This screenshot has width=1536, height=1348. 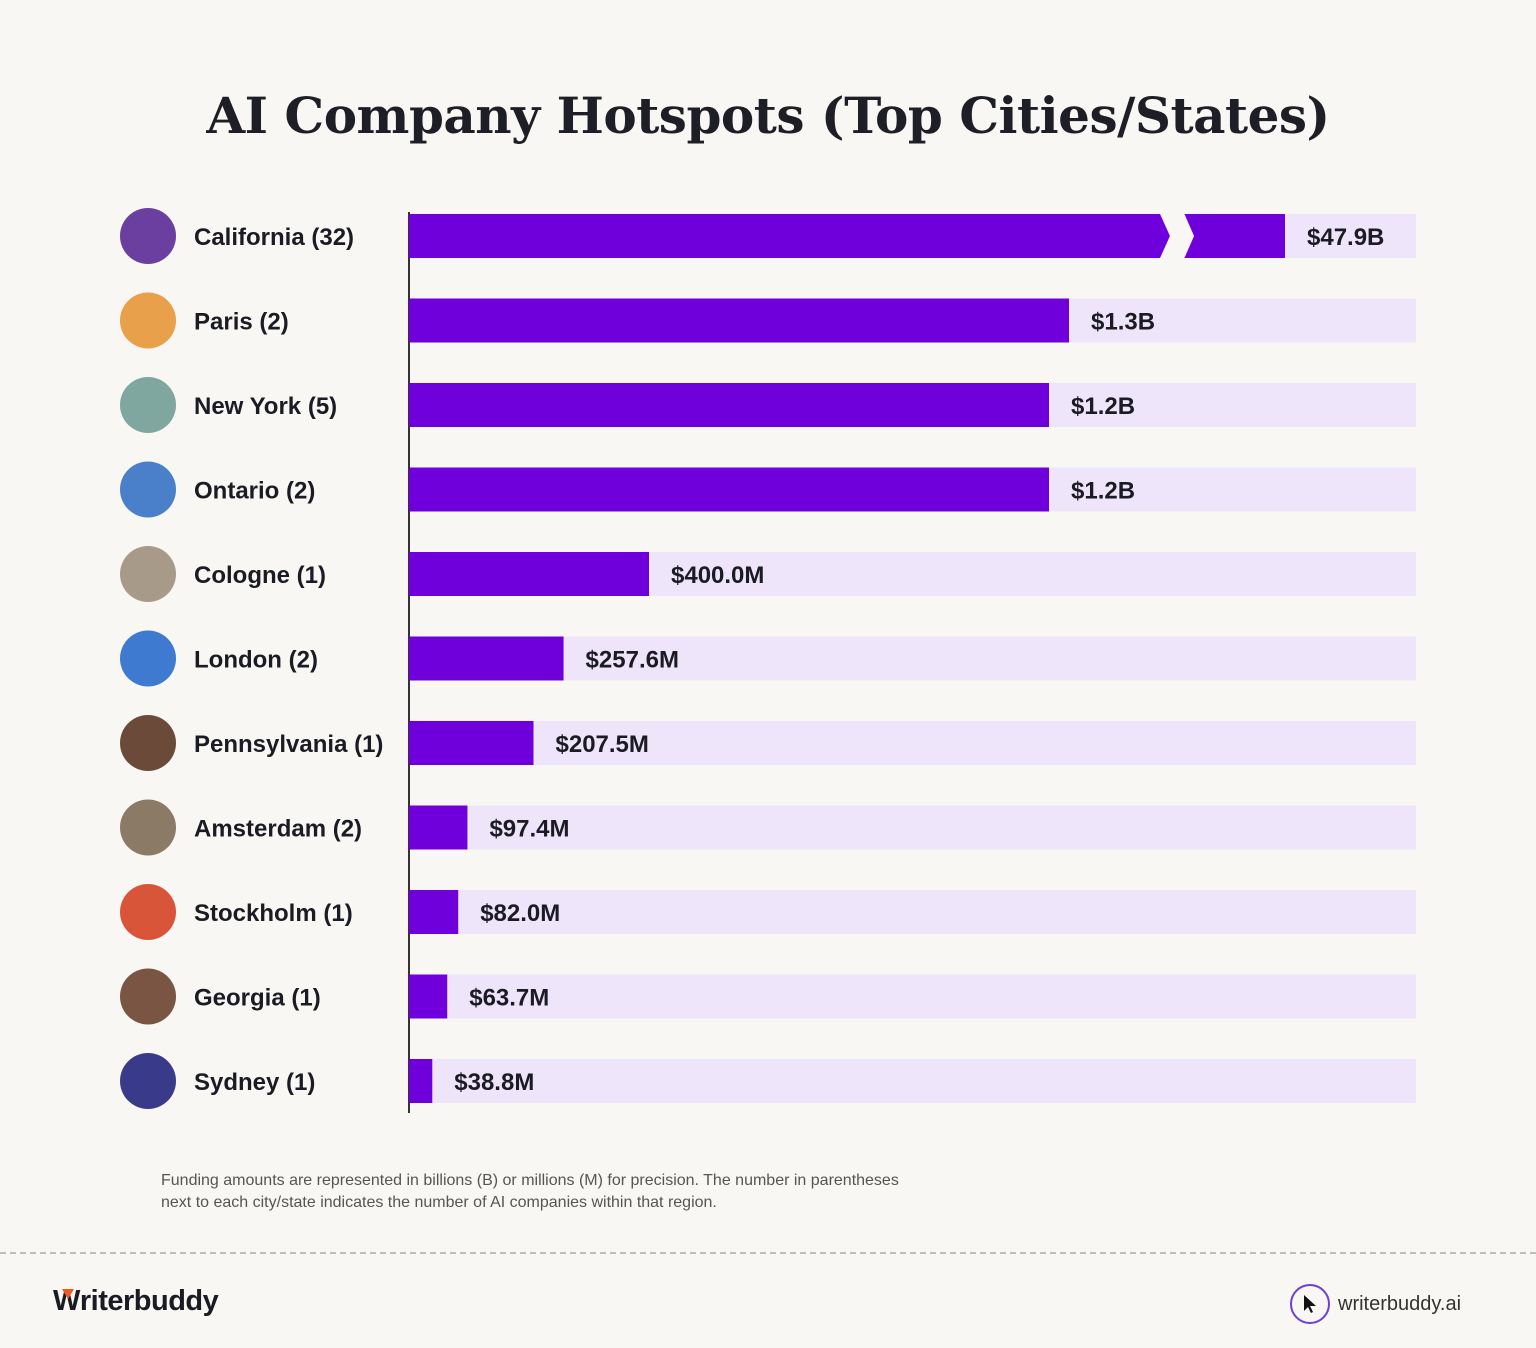 What do you see at coordinates (1310, 1304) in the screenshot?
I see `cursor-icon` at bounding box center [1310, 1304].